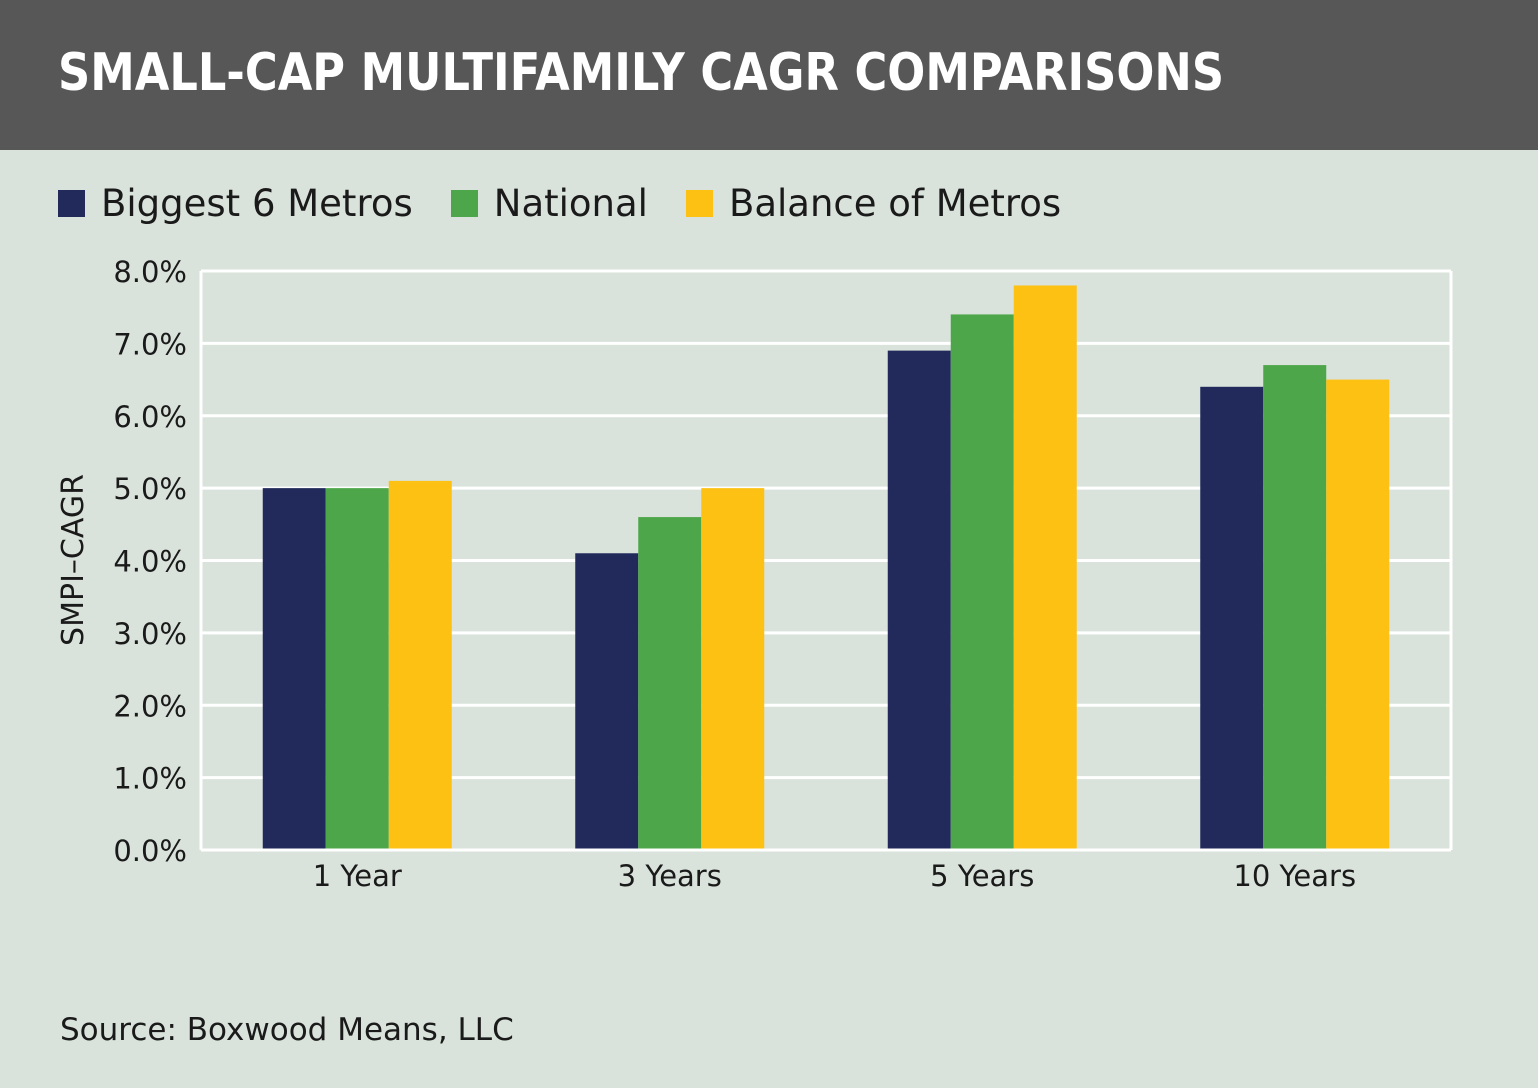 This screenshot has height=1088, width=1538. Describe the element at coordinates (641, 73) in the screenshot. I see `chart-title: SMALL-CAP MULTIFAMILY CAGR COMPARISONS` at that location.